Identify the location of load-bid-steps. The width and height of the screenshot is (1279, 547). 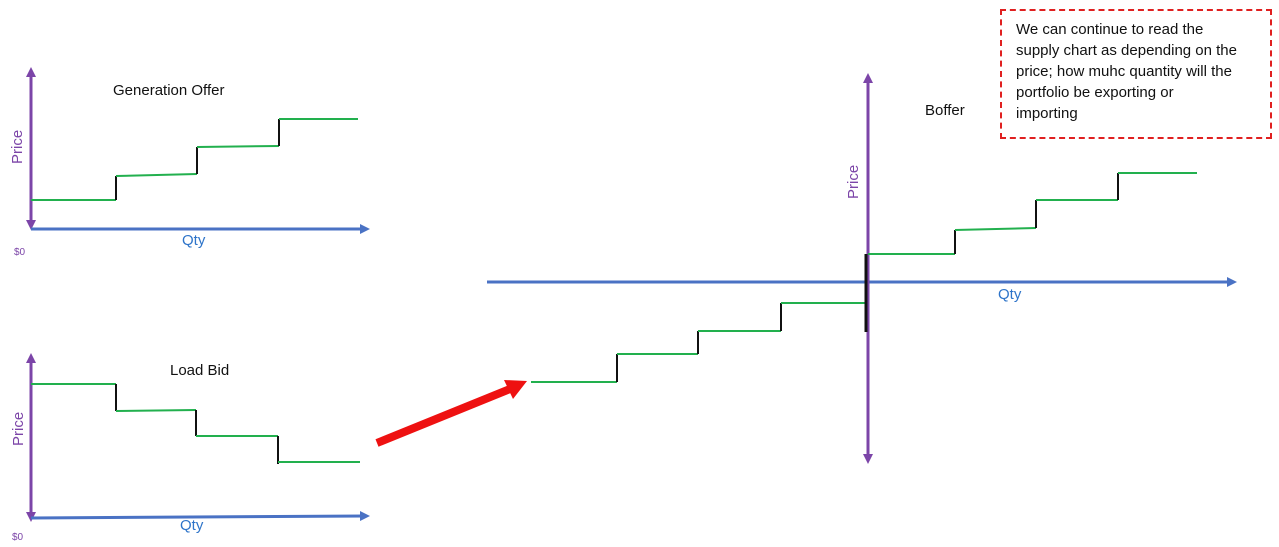
(195, 423).